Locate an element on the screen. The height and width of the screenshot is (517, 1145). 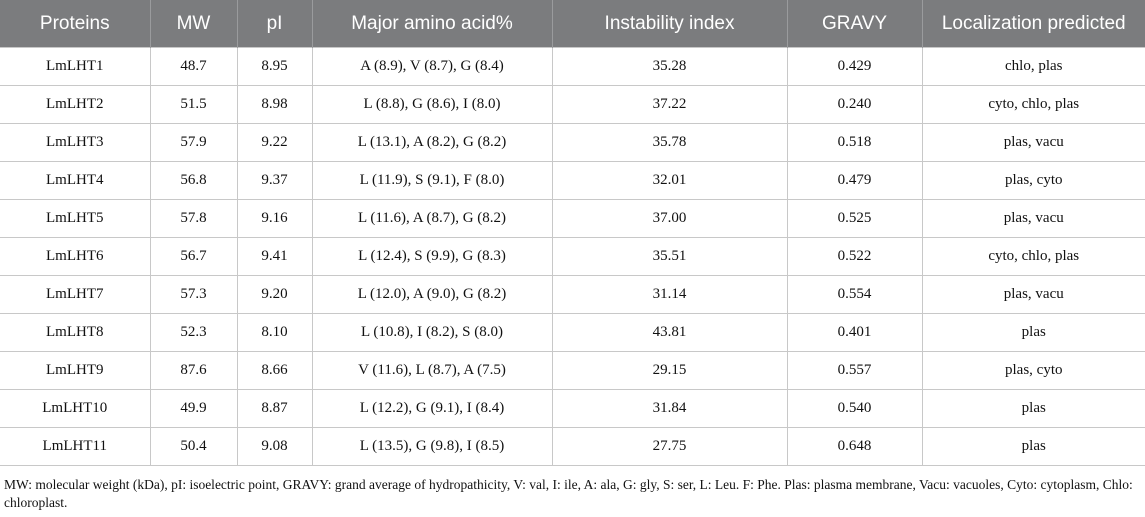
cell-protein: LmLHT1 is located at coordinates (75, 66).